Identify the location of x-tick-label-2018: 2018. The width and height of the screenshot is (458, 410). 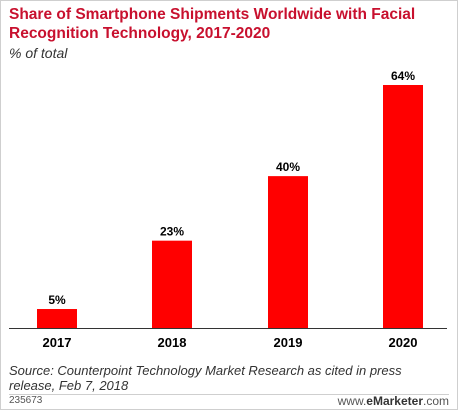
(172, 342).